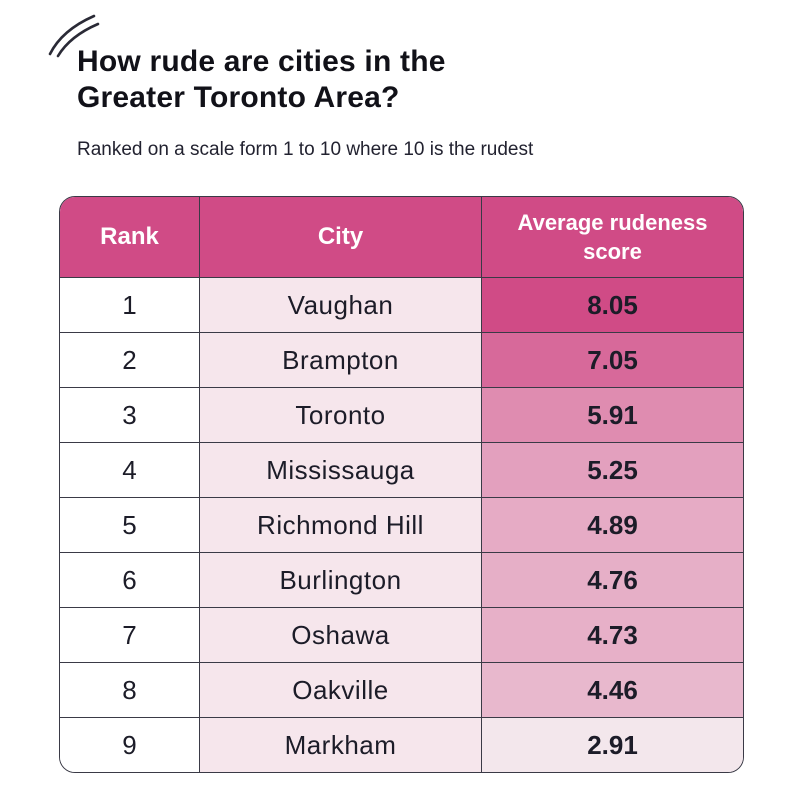  I want to click on city-cell: Mississauga, so click(341, 470).